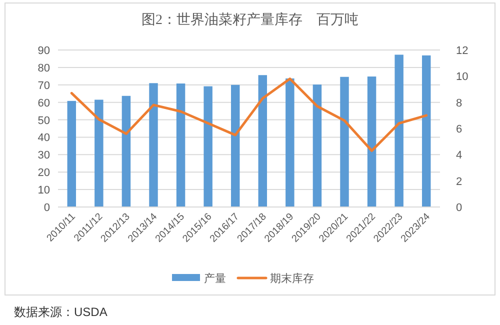 This screenshot has height=325, width=500. I want to click on y2-tick-label: 4, so click(459, 156).